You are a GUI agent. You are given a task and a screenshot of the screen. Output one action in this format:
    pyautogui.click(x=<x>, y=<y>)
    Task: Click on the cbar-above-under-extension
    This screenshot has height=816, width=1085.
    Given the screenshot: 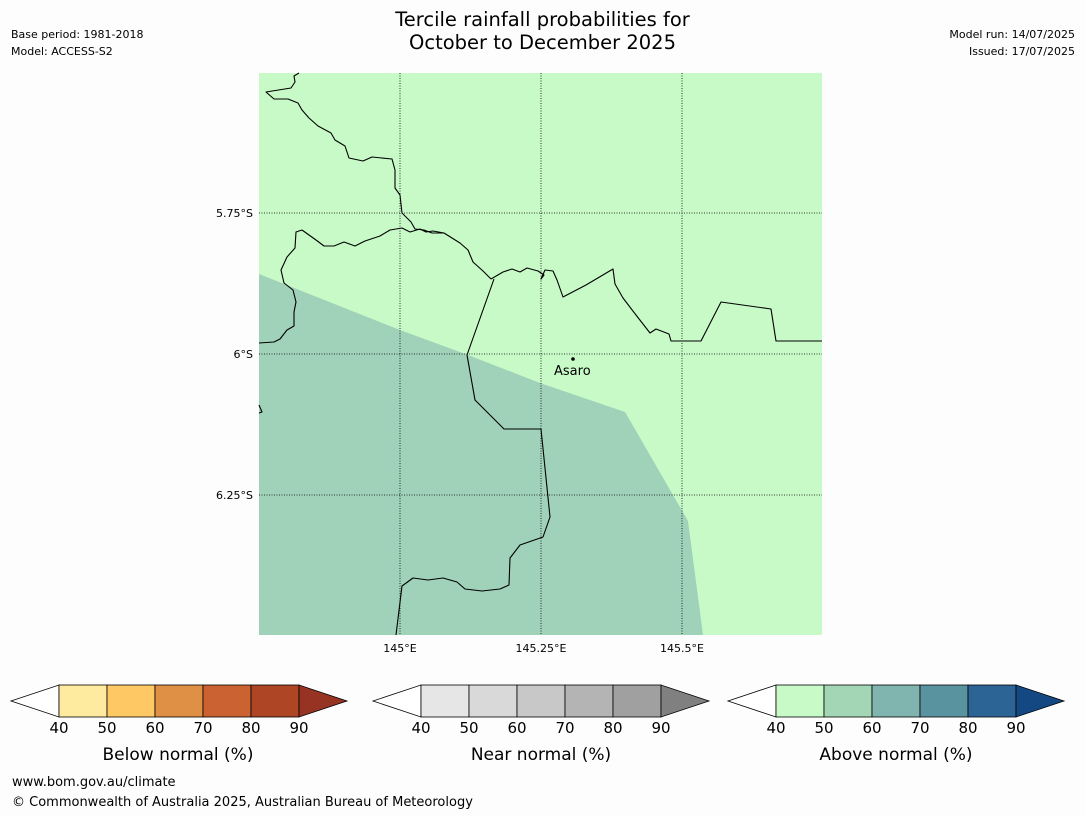 What is the action you would take?
    pyautogui.click(x=751, y=701)
    